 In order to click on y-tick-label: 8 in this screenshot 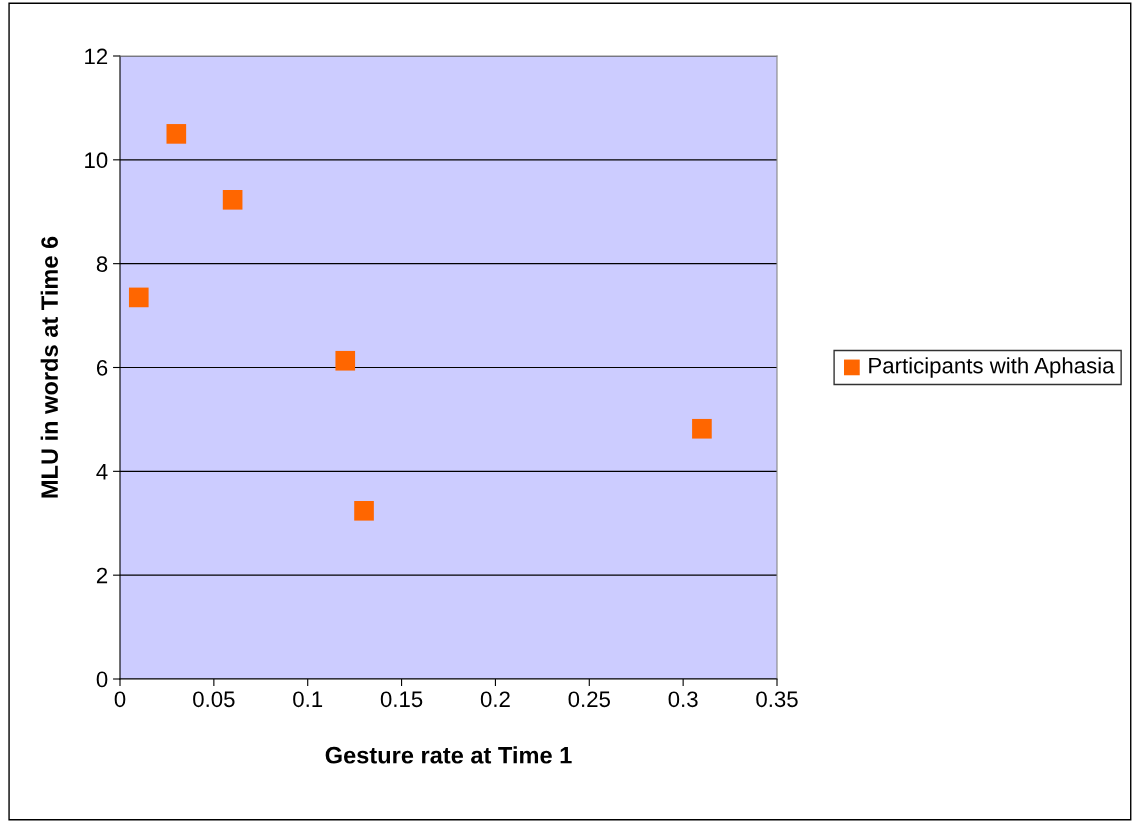, I will do `click(102, 264)`.